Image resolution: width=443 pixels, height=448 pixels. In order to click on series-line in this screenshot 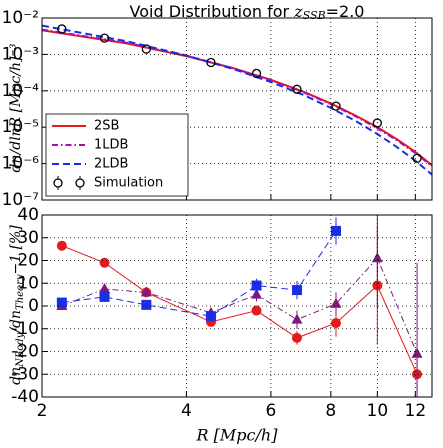, I will do `click(199, 273)`.